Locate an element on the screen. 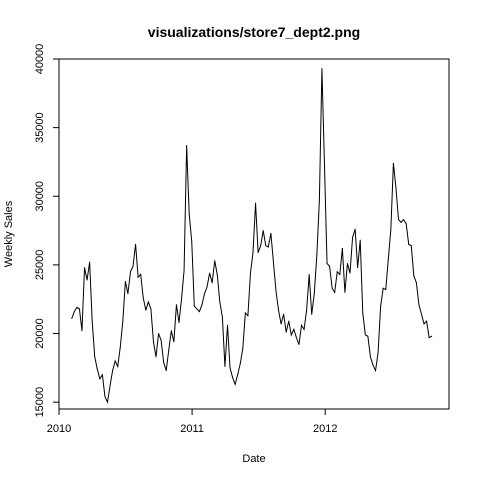  x-tick-label: 2012 is located at coordinates (325, 429).